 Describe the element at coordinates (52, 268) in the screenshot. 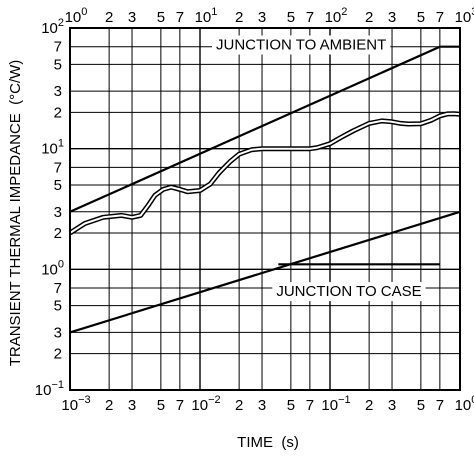

I see `y-tick-label: 10⁰` at that location.